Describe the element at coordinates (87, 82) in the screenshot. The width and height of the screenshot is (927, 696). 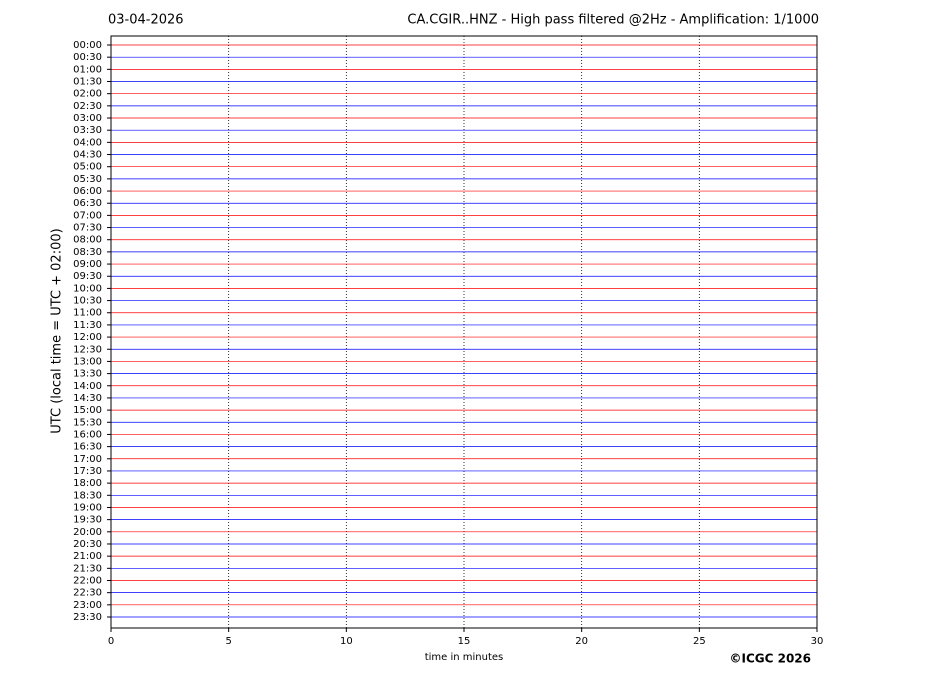
I see `y-tick-label: 01:30` at that location.